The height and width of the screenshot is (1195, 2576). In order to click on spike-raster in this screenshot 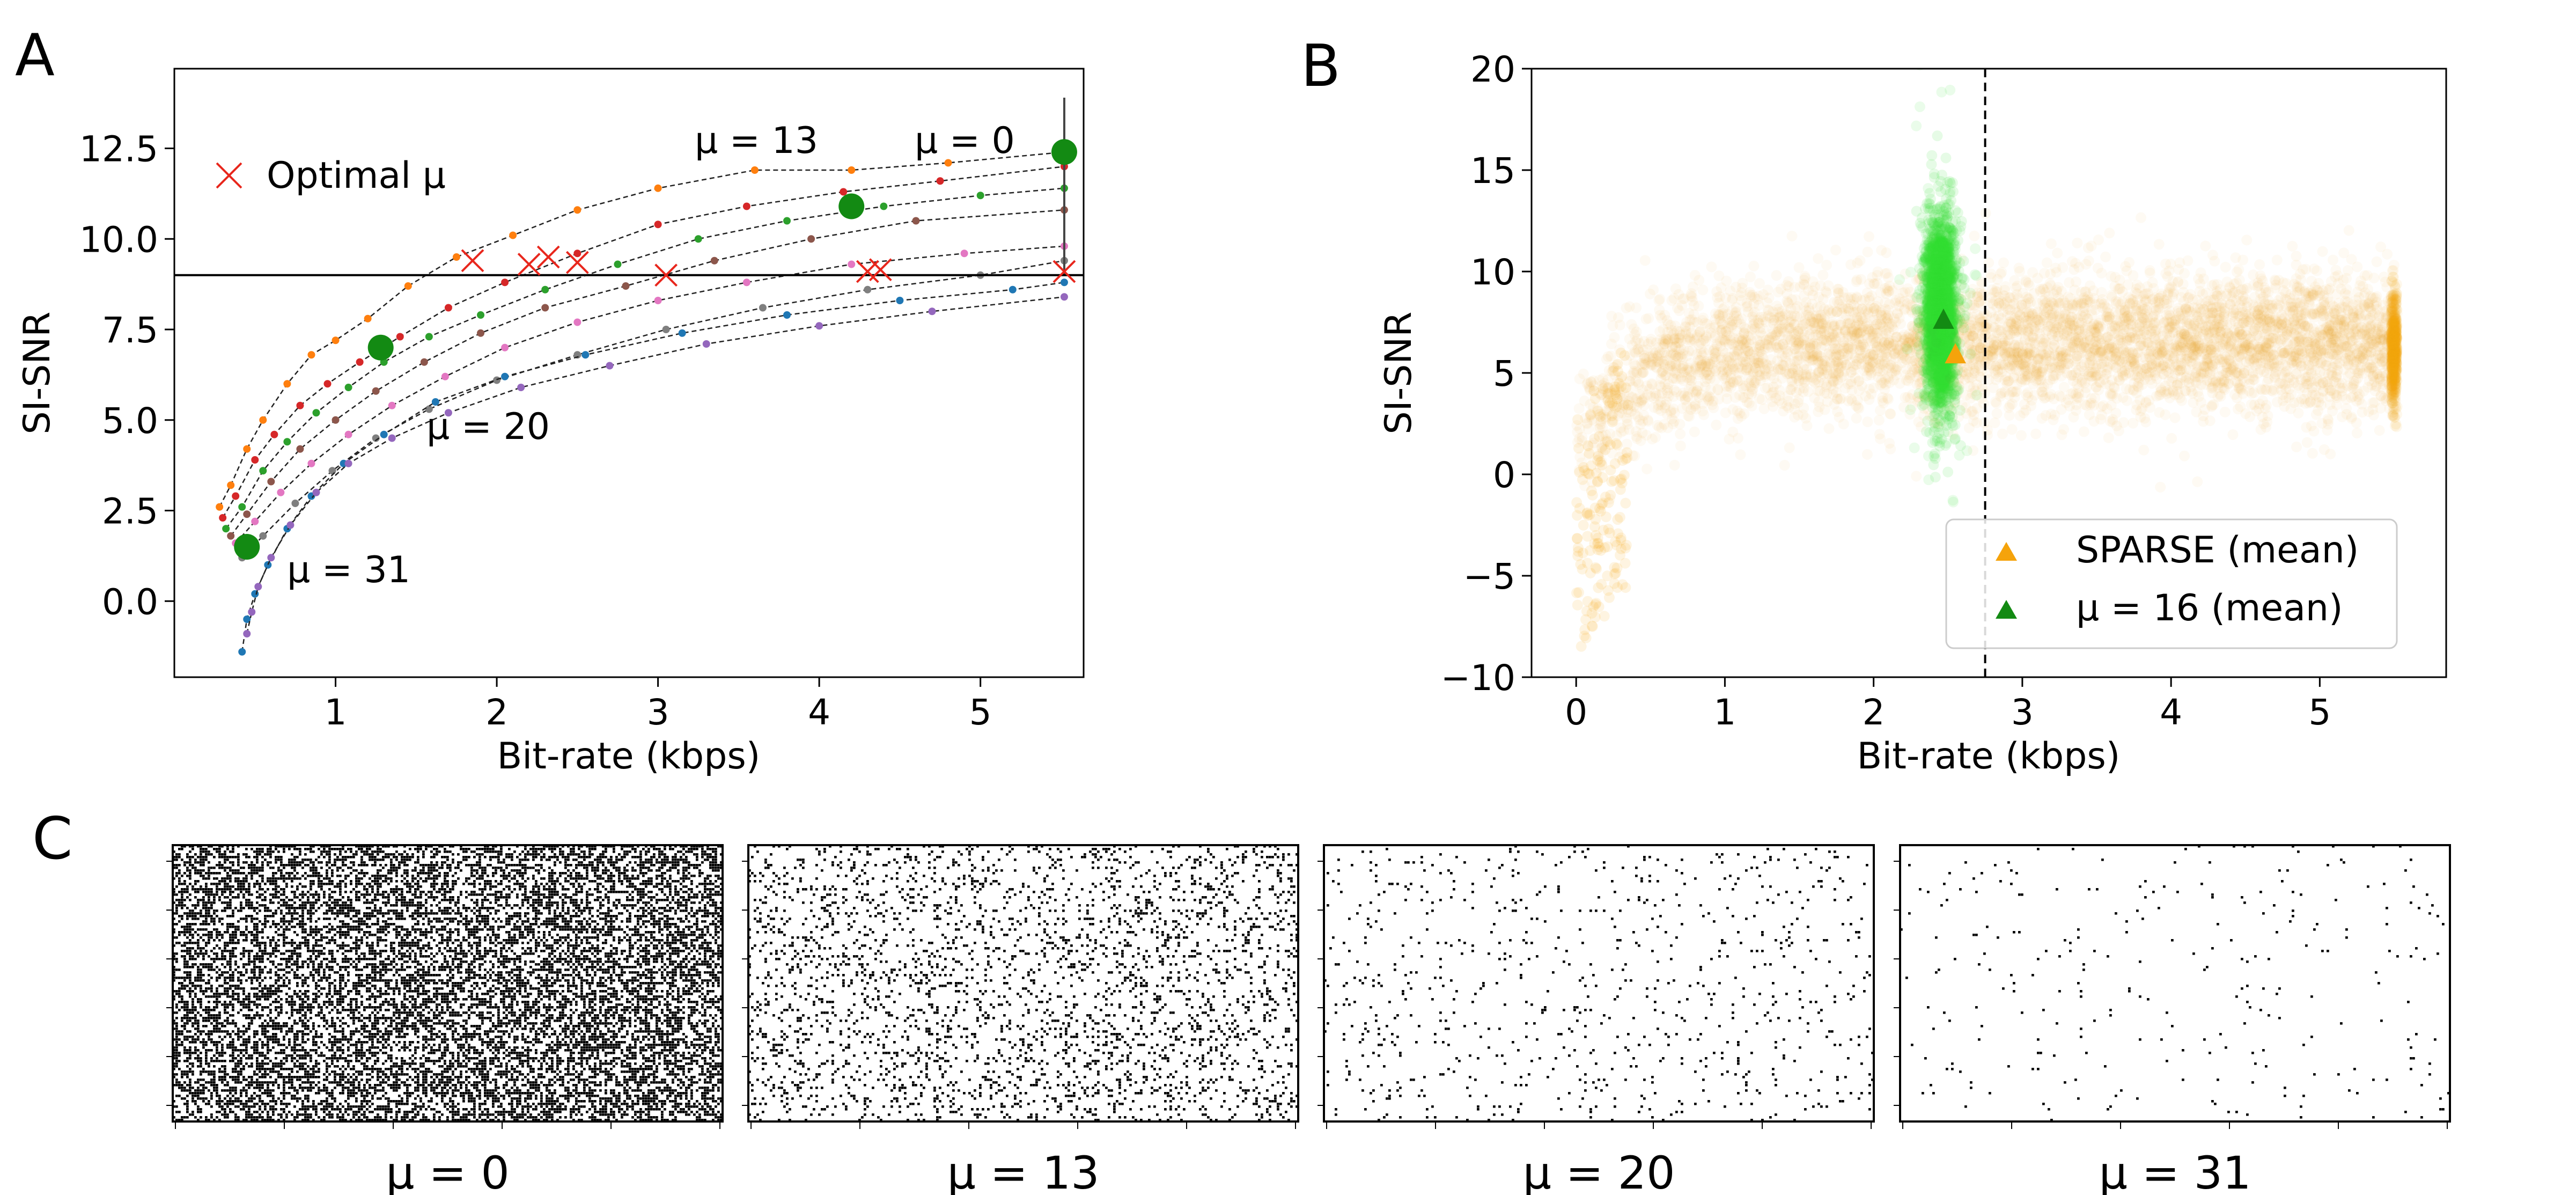, I will do `click(2175, 983)`.